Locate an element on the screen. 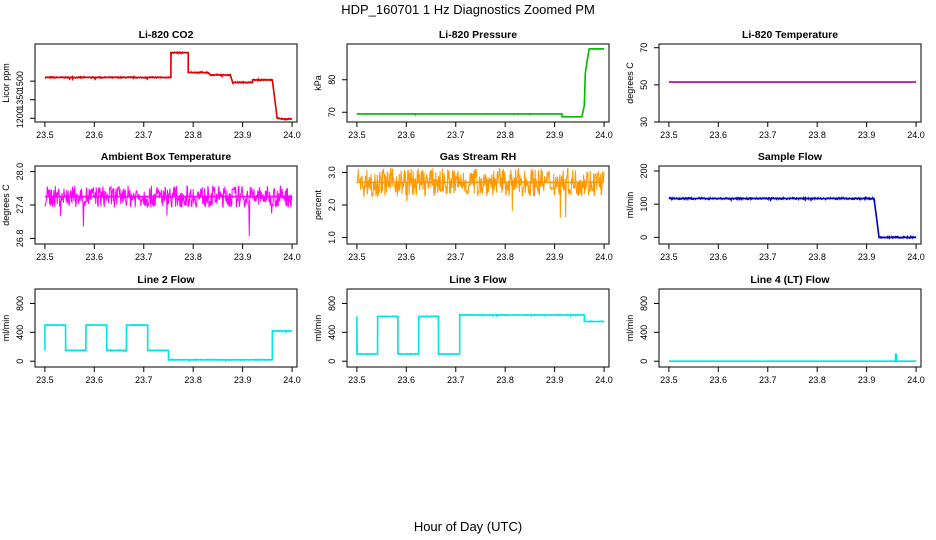 This screenshot has width=936, height=540. y-tick-label: 1350 is located at coordinates (20, 100).